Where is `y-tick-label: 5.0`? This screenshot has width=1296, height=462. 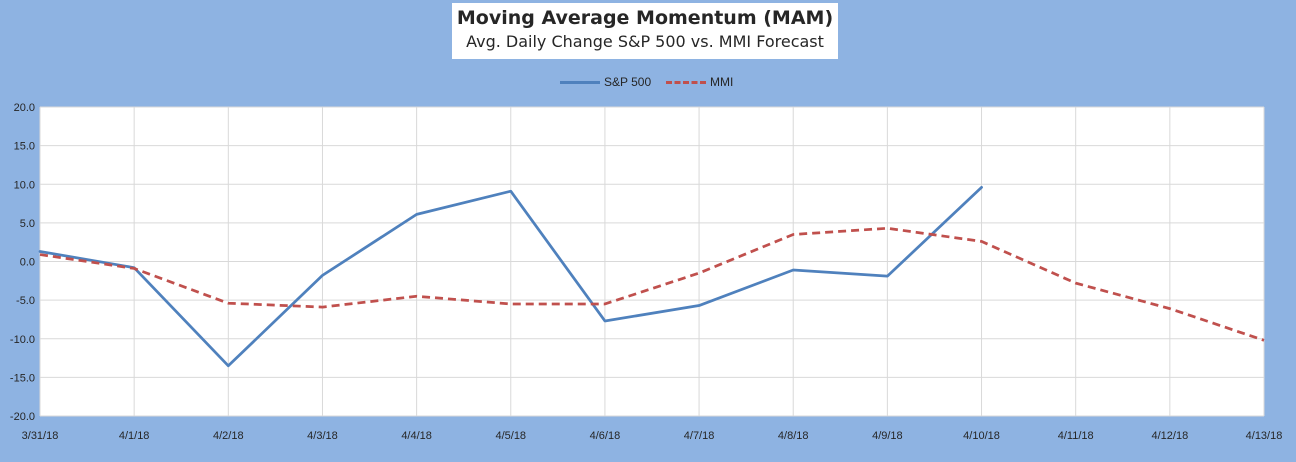 y-tick-label: 5.0 is located at coordinates (27, 224).